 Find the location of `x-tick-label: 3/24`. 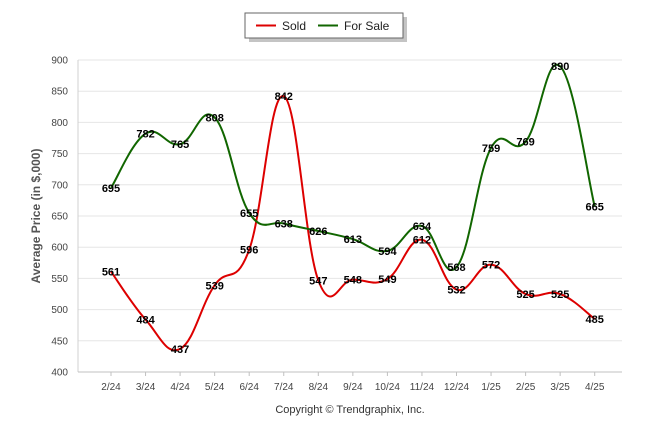

x-tick-label: 3/24 is located at coordinates (146, 387).